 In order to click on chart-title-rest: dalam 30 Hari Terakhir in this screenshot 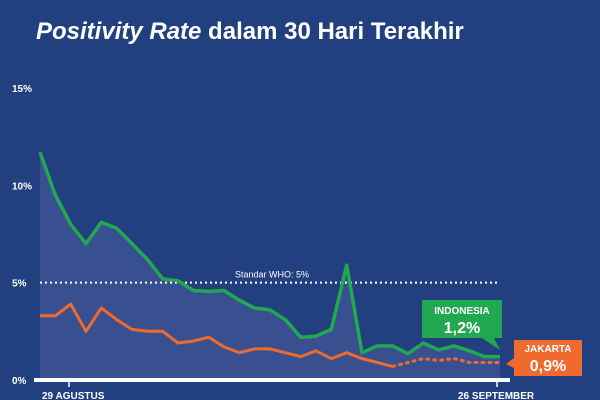, I will do `click(332, 31)`.